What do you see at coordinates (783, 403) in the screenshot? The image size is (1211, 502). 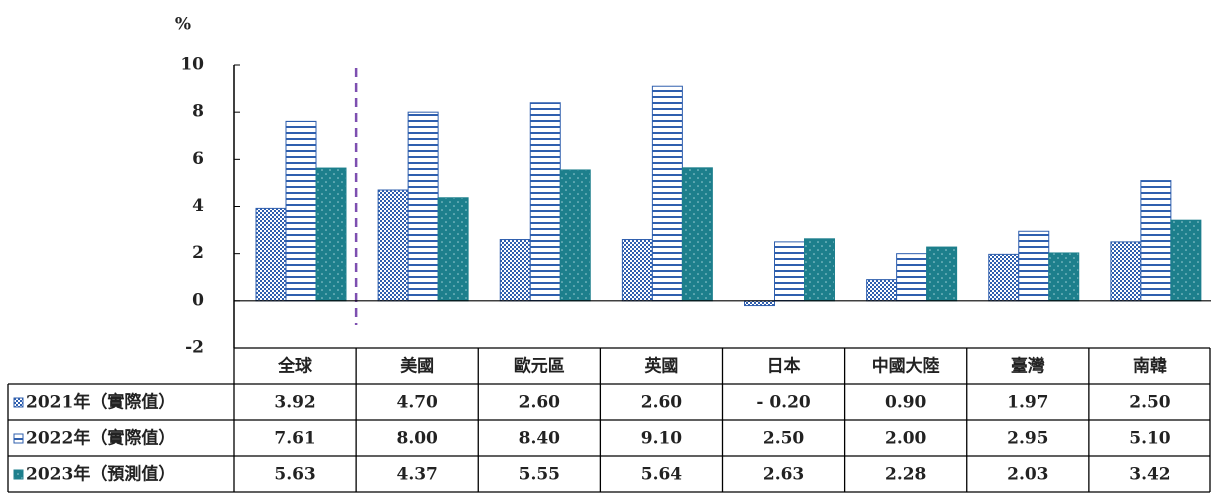 I see `value-label: - 0.20` at bounding box center [783, 403].